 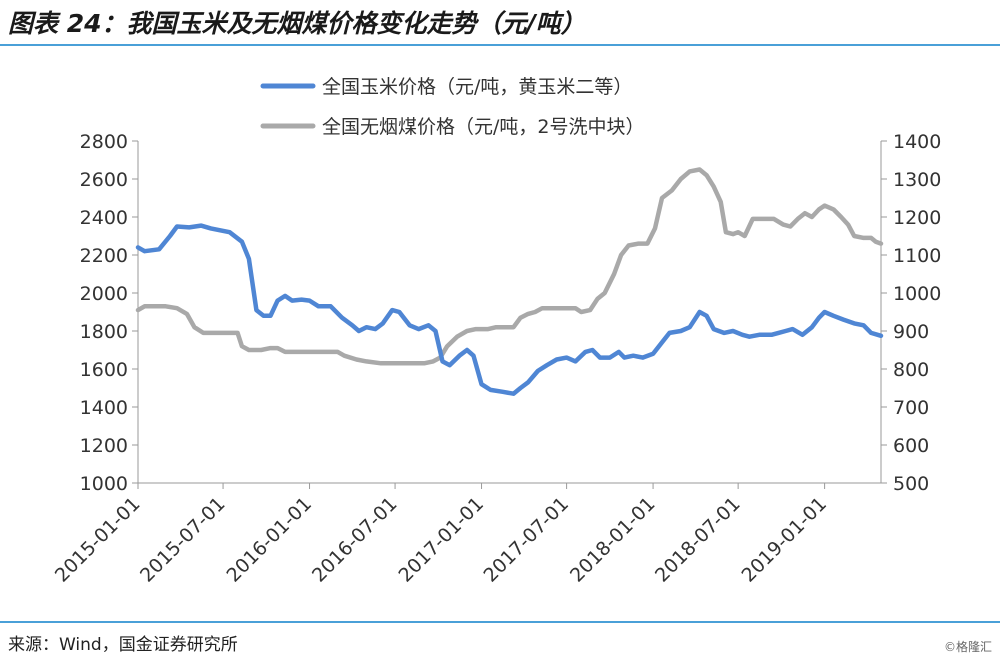 I want to click on left-y-tick-label: 1400, so click(x=104, y=408).